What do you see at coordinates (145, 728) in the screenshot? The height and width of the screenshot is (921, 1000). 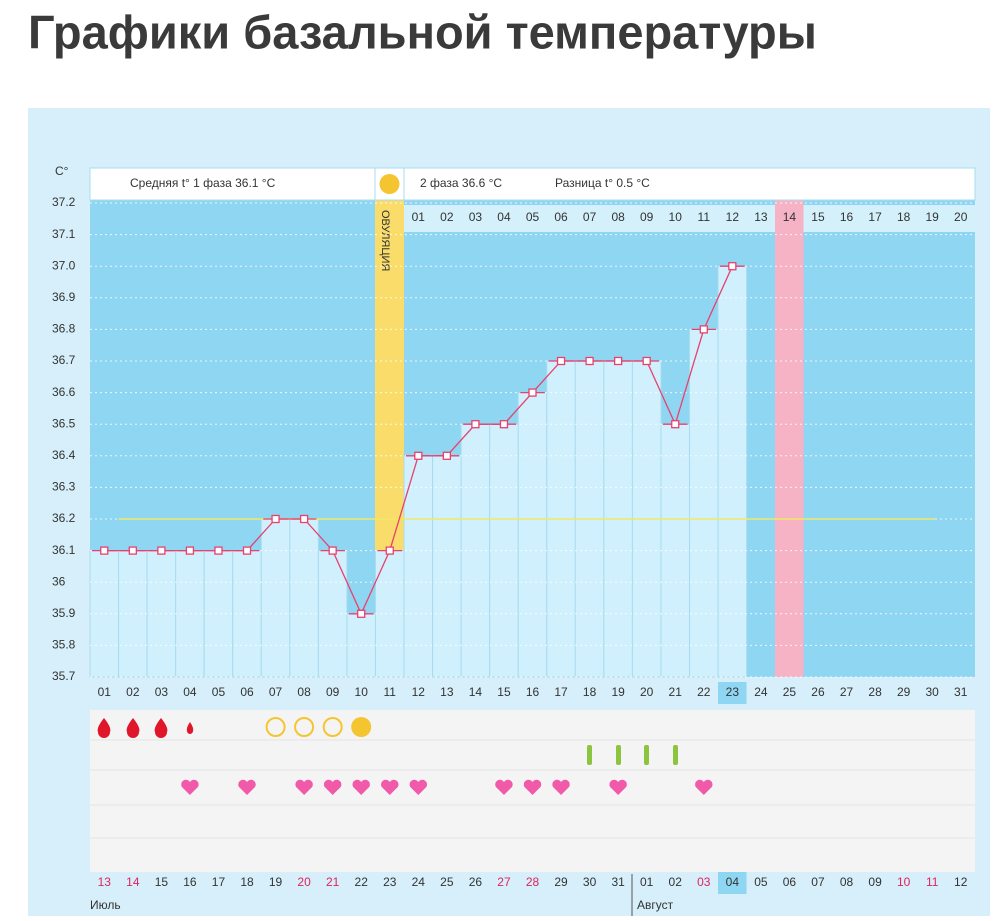 I see `drops` at bounding box center [145, 728].